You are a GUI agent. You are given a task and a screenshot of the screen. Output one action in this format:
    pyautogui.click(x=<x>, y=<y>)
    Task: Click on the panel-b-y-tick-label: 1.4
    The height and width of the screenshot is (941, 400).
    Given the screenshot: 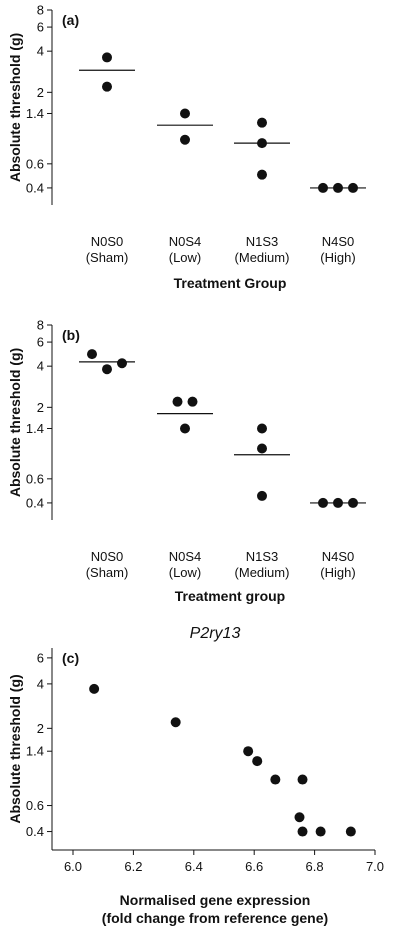 What is the action you would take?
    pyautogui.click(x=35, y=428)
    